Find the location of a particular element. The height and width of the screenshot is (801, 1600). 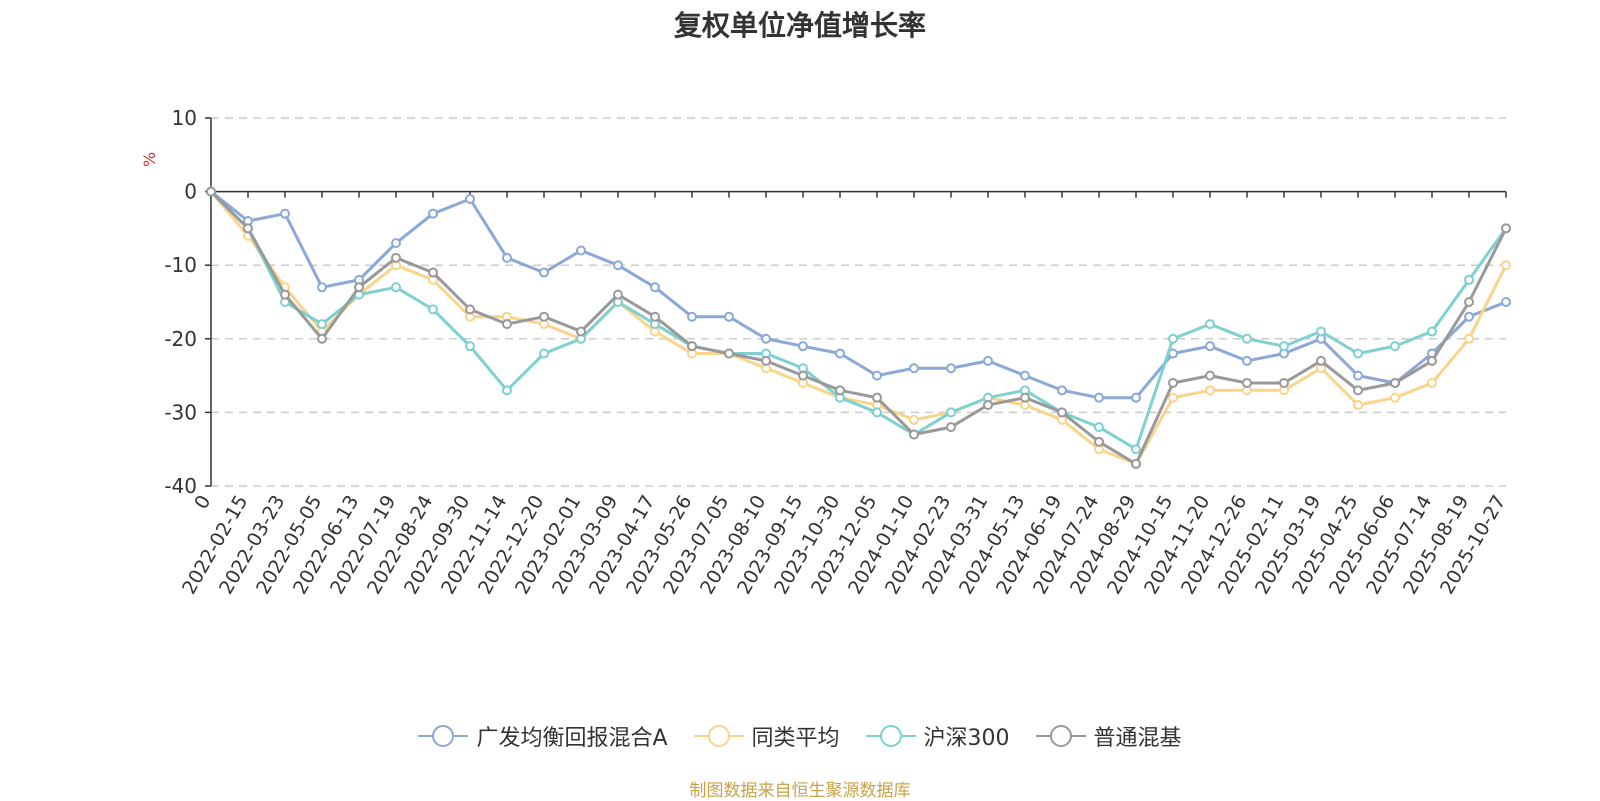

y-tick-label-3: -20 is located at coordinates (180, 339).